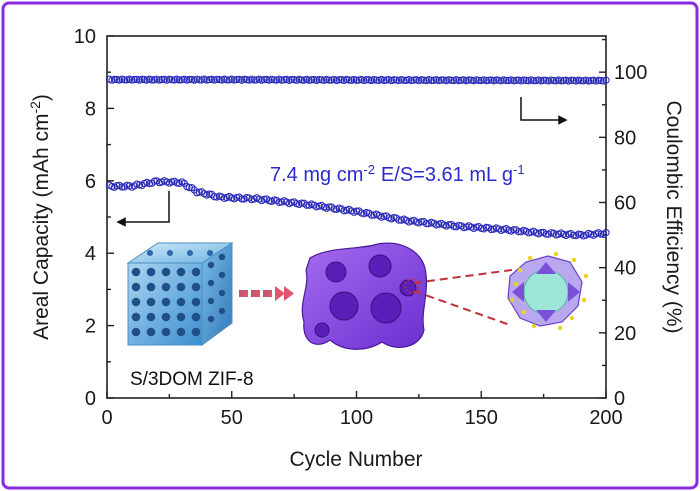  What do you see at coordinates (630, 73) in the screenshot?
I see `y-right-tick-label: 100` at bounding box center [630, 73].